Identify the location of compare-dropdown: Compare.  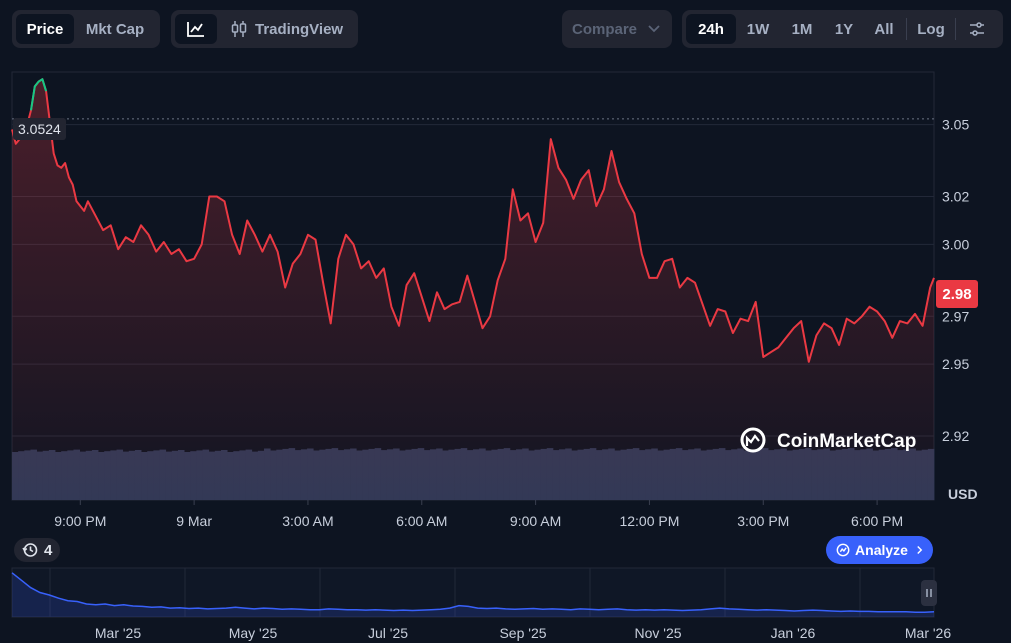
(617, 29).